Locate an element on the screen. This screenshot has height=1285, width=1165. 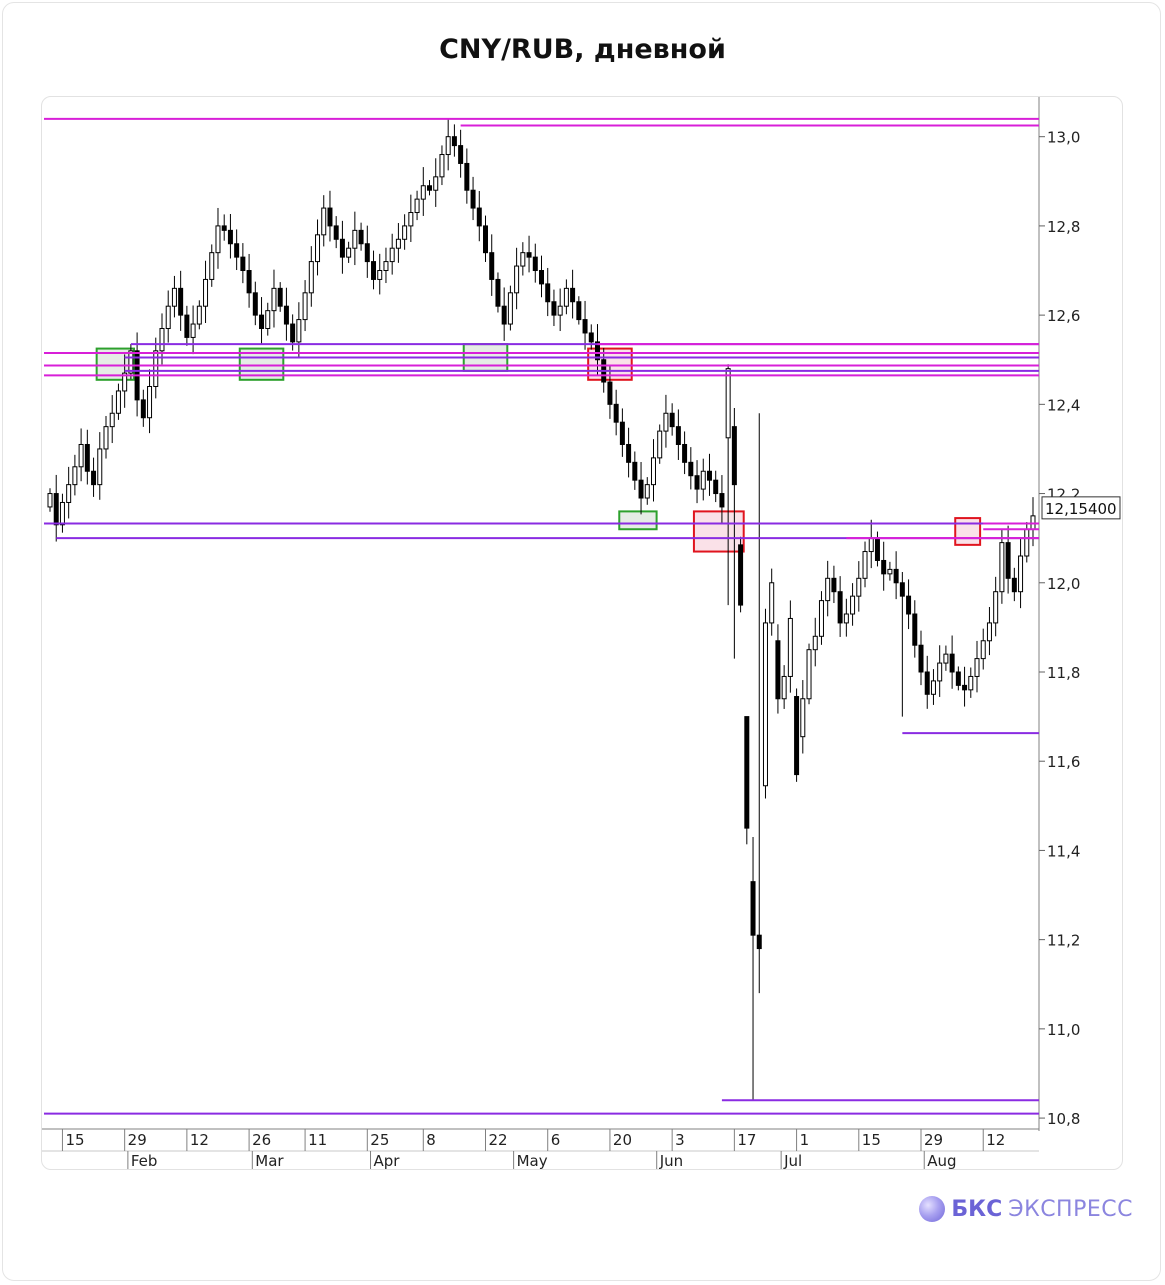
bks-logo-icon is located at coordinates (932, 1209).